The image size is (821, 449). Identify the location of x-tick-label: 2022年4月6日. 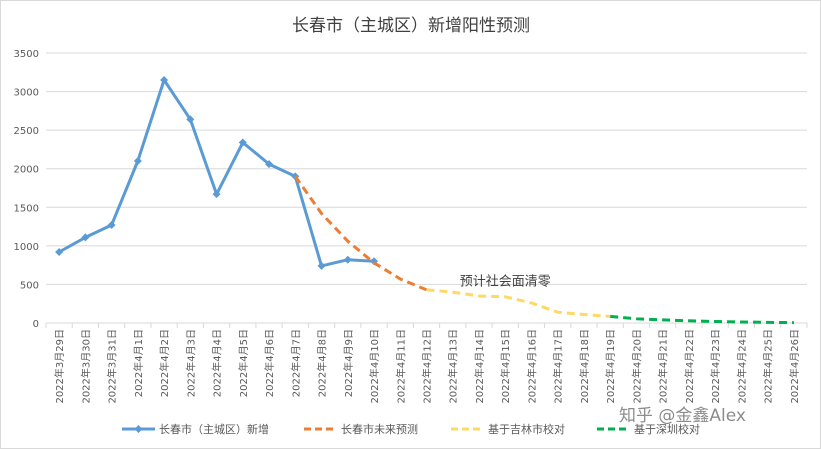
(269, 363).